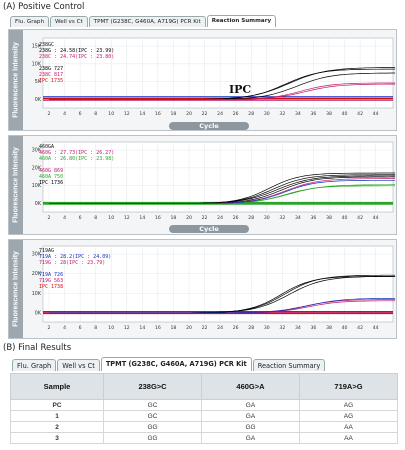  Describe the element at coordinates (51, 275) in the screenshot. I see `legend-entry: 719A 726` at that location.